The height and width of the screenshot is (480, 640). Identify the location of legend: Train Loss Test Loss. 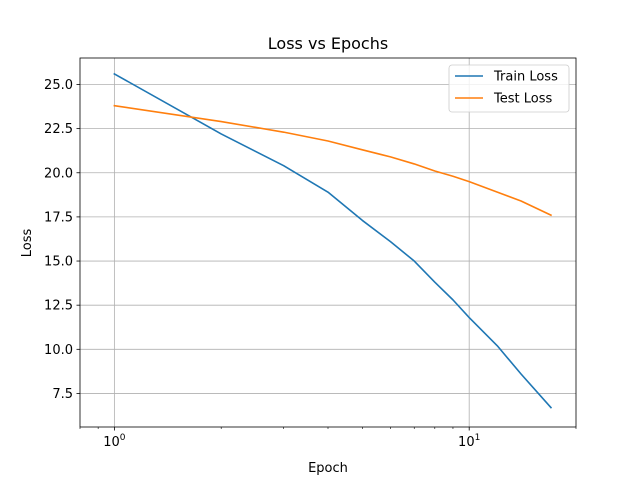
(509, 88).